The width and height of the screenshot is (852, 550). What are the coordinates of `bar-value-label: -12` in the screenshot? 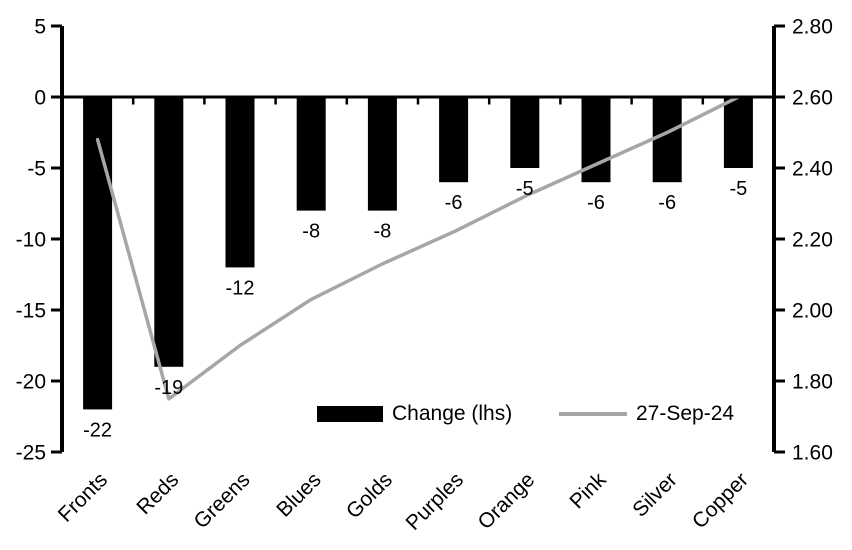 It's located at (240, 288).